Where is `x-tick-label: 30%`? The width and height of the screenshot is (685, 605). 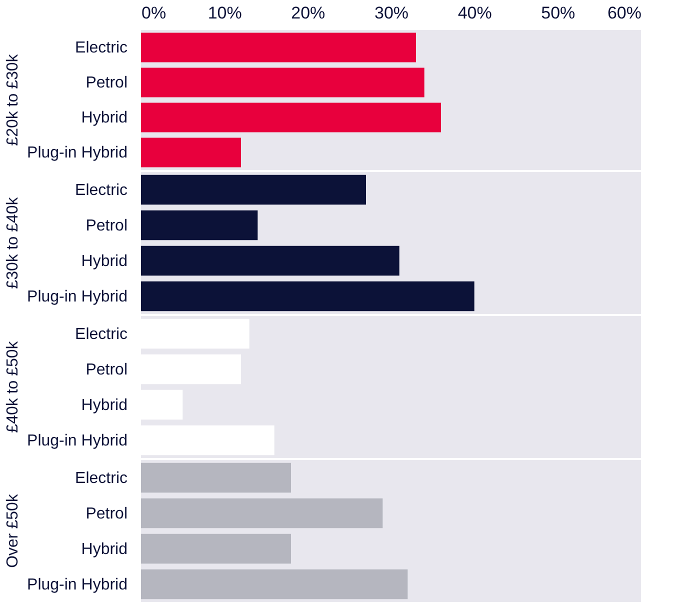
x-tick-label: 30% is located at coordinates (391, 13).